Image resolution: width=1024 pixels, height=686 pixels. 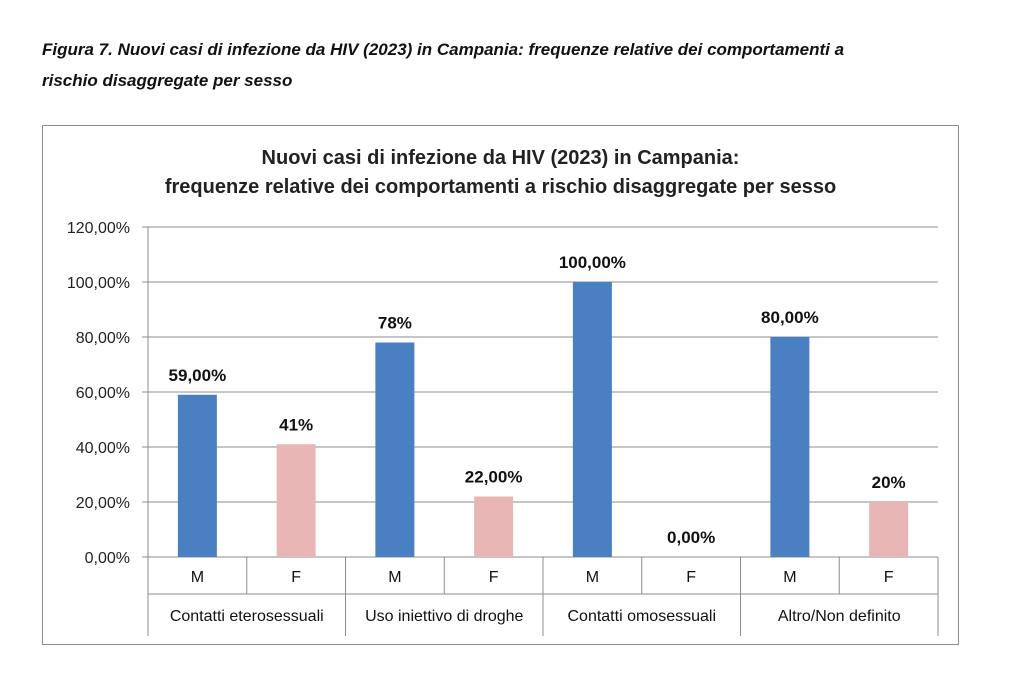 What do you see at coordinates (592, 262) in the screenshot?
I see `data-label: 100,00%` at bounding box center [592, 262].